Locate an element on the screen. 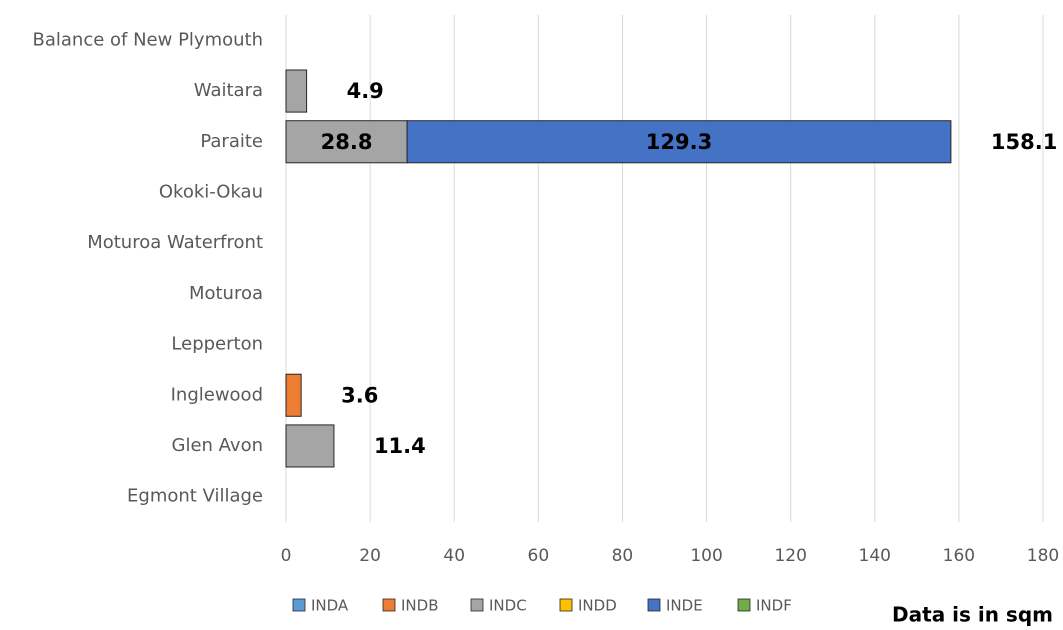  legend-label: INDD is located at coordinates (597, 606).